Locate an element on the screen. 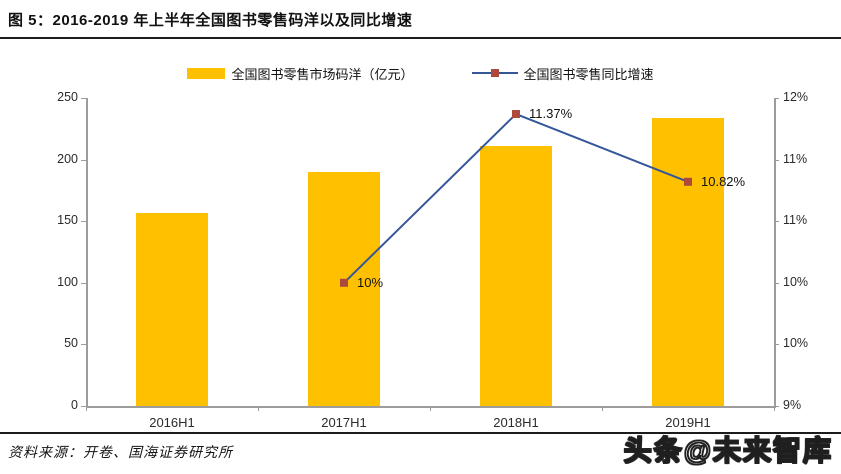 This screenshot has height=474, width=841. y-axis-tick-label: 150 is located at coordinates (67, 220).